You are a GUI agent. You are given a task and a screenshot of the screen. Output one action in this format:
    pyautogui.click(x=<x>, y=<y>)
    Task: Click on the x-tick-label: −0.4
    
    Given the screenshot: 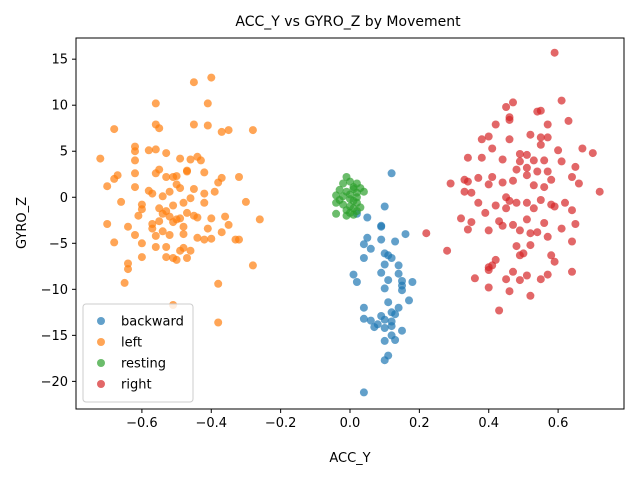 What is the action you would take?
    pyautogui.click(x=211, y=423)
    